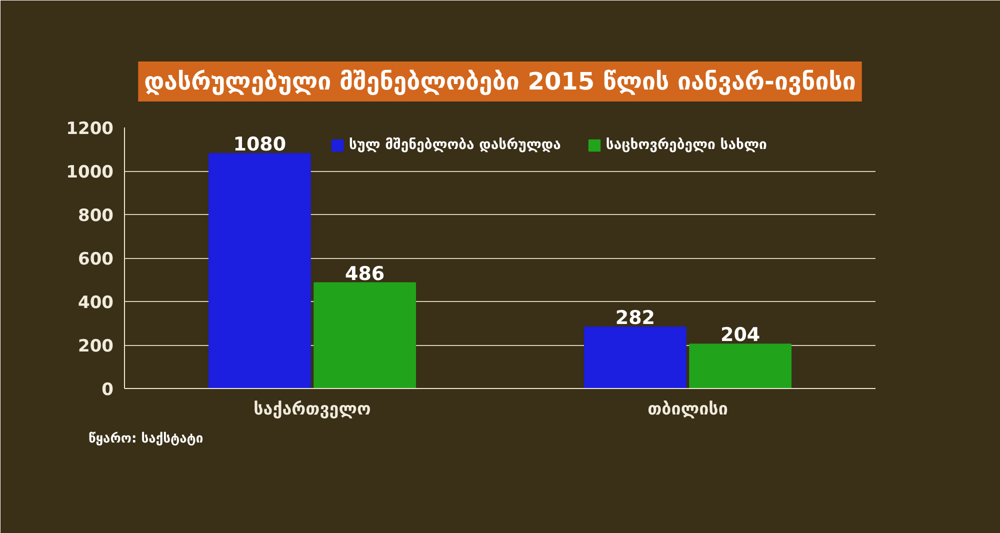  I want to click on legend-label: საცხოვრებელი სახლი, so click(686, 145).